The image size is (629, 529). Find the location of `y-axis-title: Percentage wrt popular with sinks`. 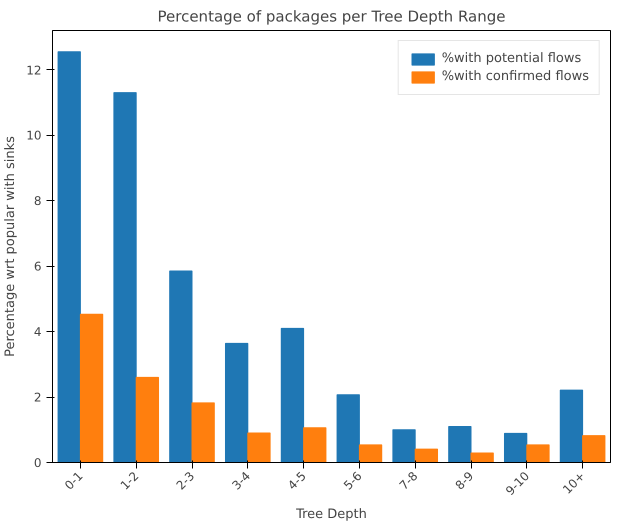

y-axis-title: Percentage wrt popular with sinks is located at coordinates (10, 246).